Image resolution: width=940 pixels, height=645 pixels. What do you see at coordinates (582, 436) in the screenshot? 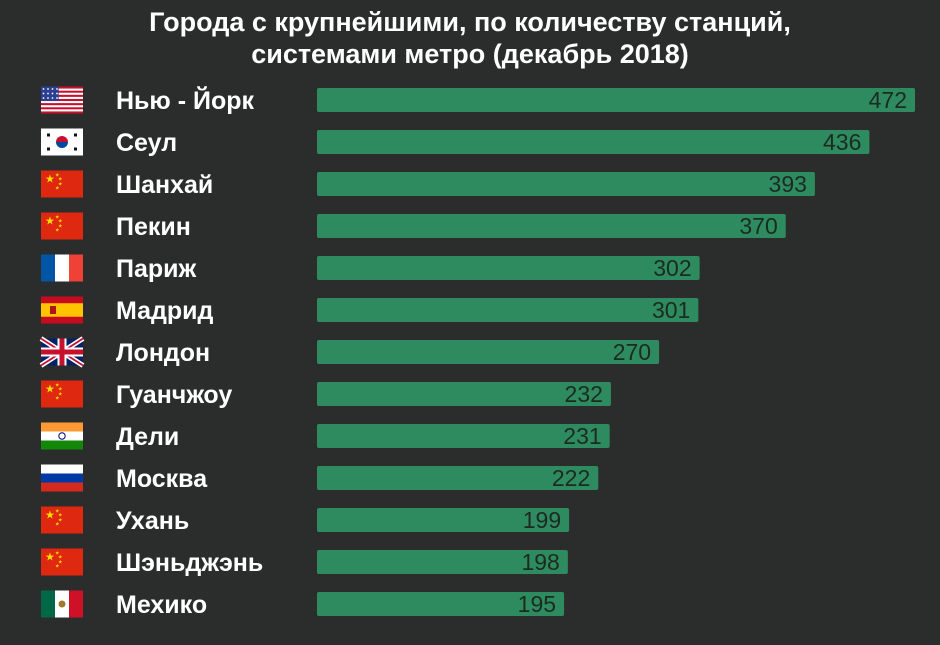
I see `value-label: 231` at bounding box center [582, 436].